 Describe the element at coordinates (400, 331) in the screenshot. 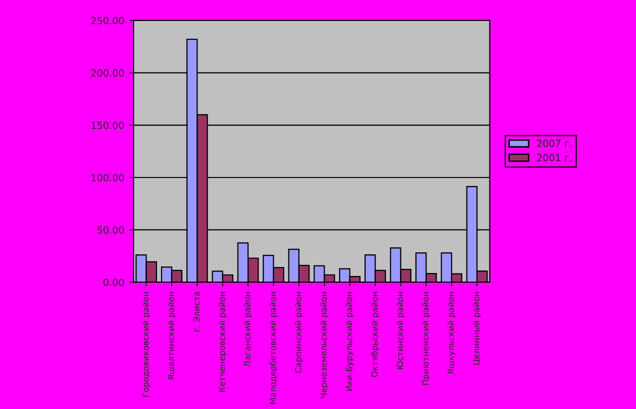

I see `x-tick-label: Юстинский район` at that location.